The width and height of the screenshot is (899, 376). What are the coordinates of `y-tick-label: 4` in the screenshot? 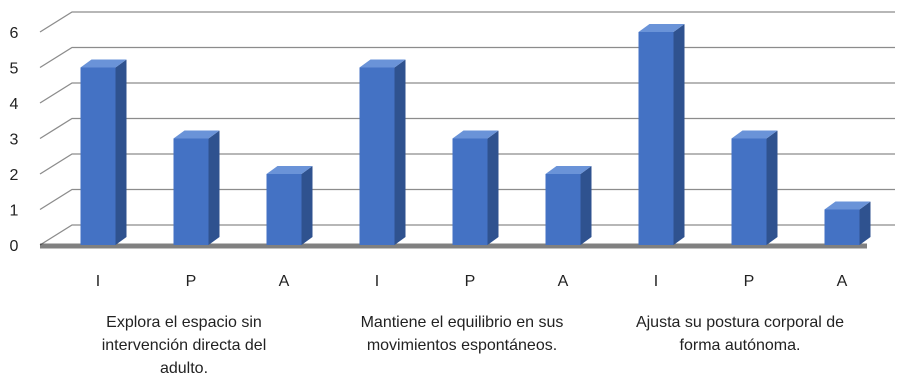 It's located at (14, 104).